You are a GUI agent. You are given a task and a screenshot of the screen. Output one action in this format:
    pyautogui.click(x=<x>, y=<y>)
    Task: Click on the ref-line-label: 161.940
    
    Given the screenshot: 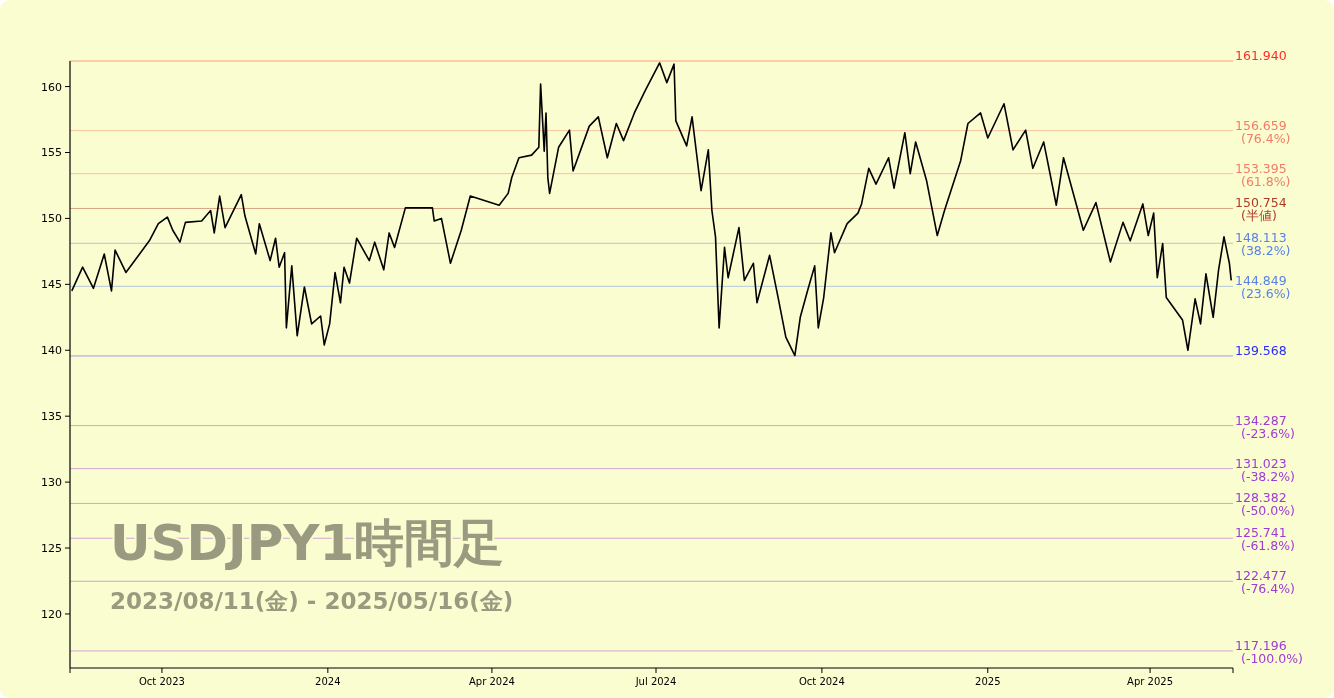 What is the action you would take?
    pyautogui.click(x=1261, y=55)
    